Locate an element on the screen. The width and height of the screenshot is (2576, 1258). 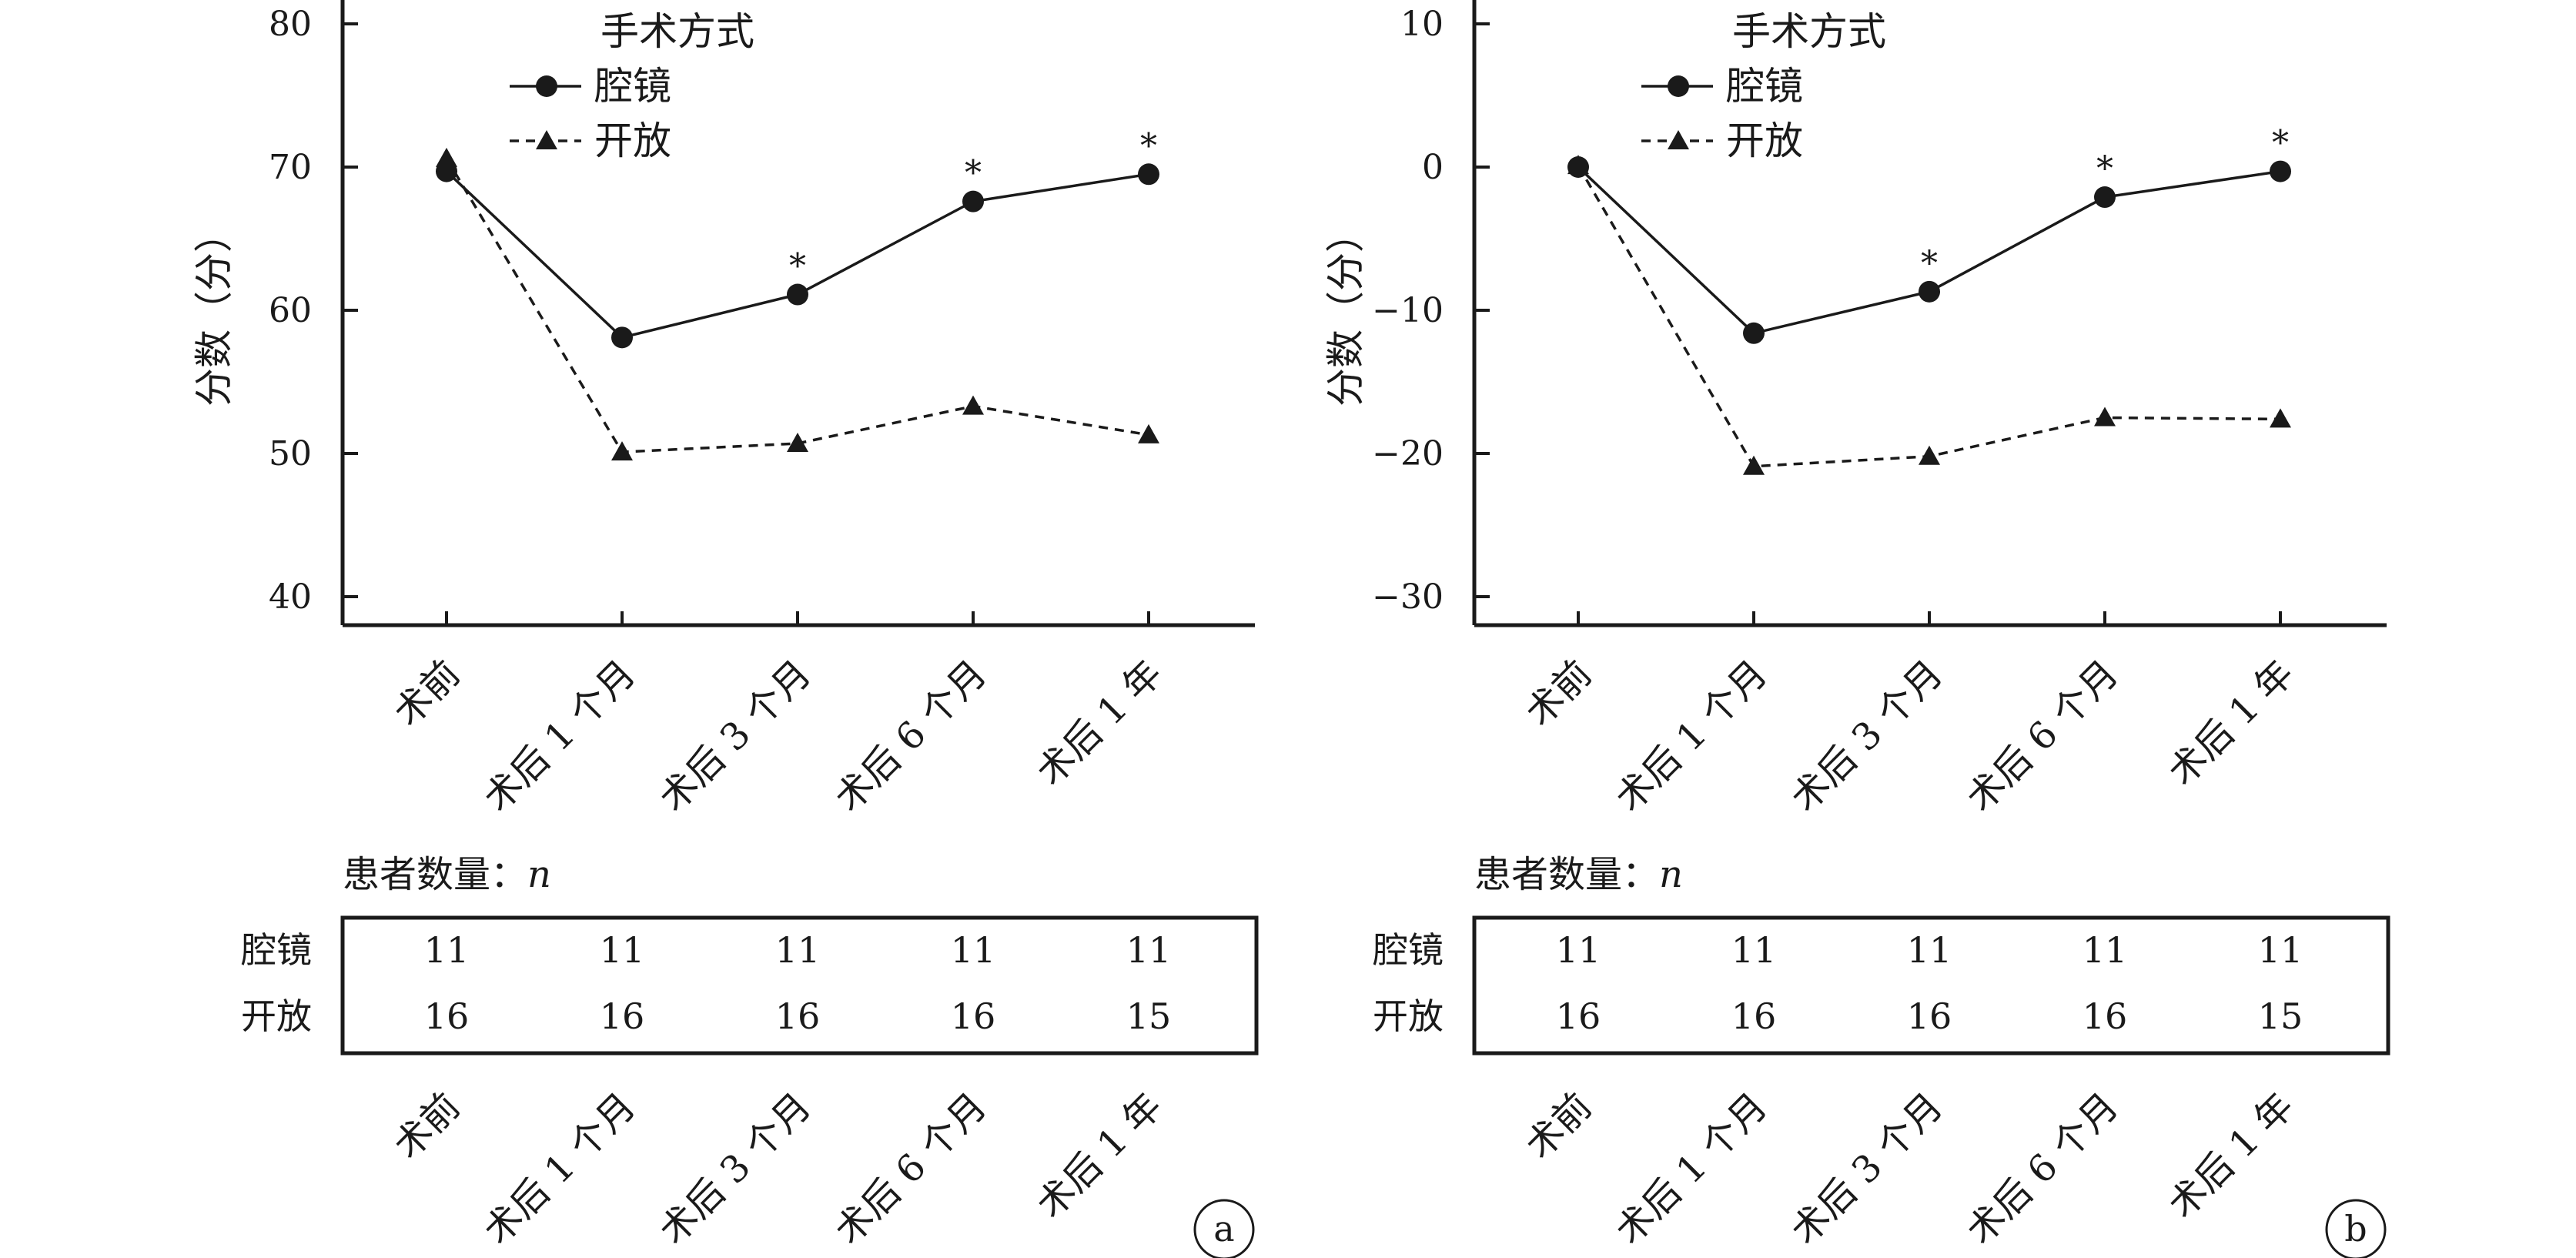
y-tick-label: 50 is located at coordinates (290, 454).